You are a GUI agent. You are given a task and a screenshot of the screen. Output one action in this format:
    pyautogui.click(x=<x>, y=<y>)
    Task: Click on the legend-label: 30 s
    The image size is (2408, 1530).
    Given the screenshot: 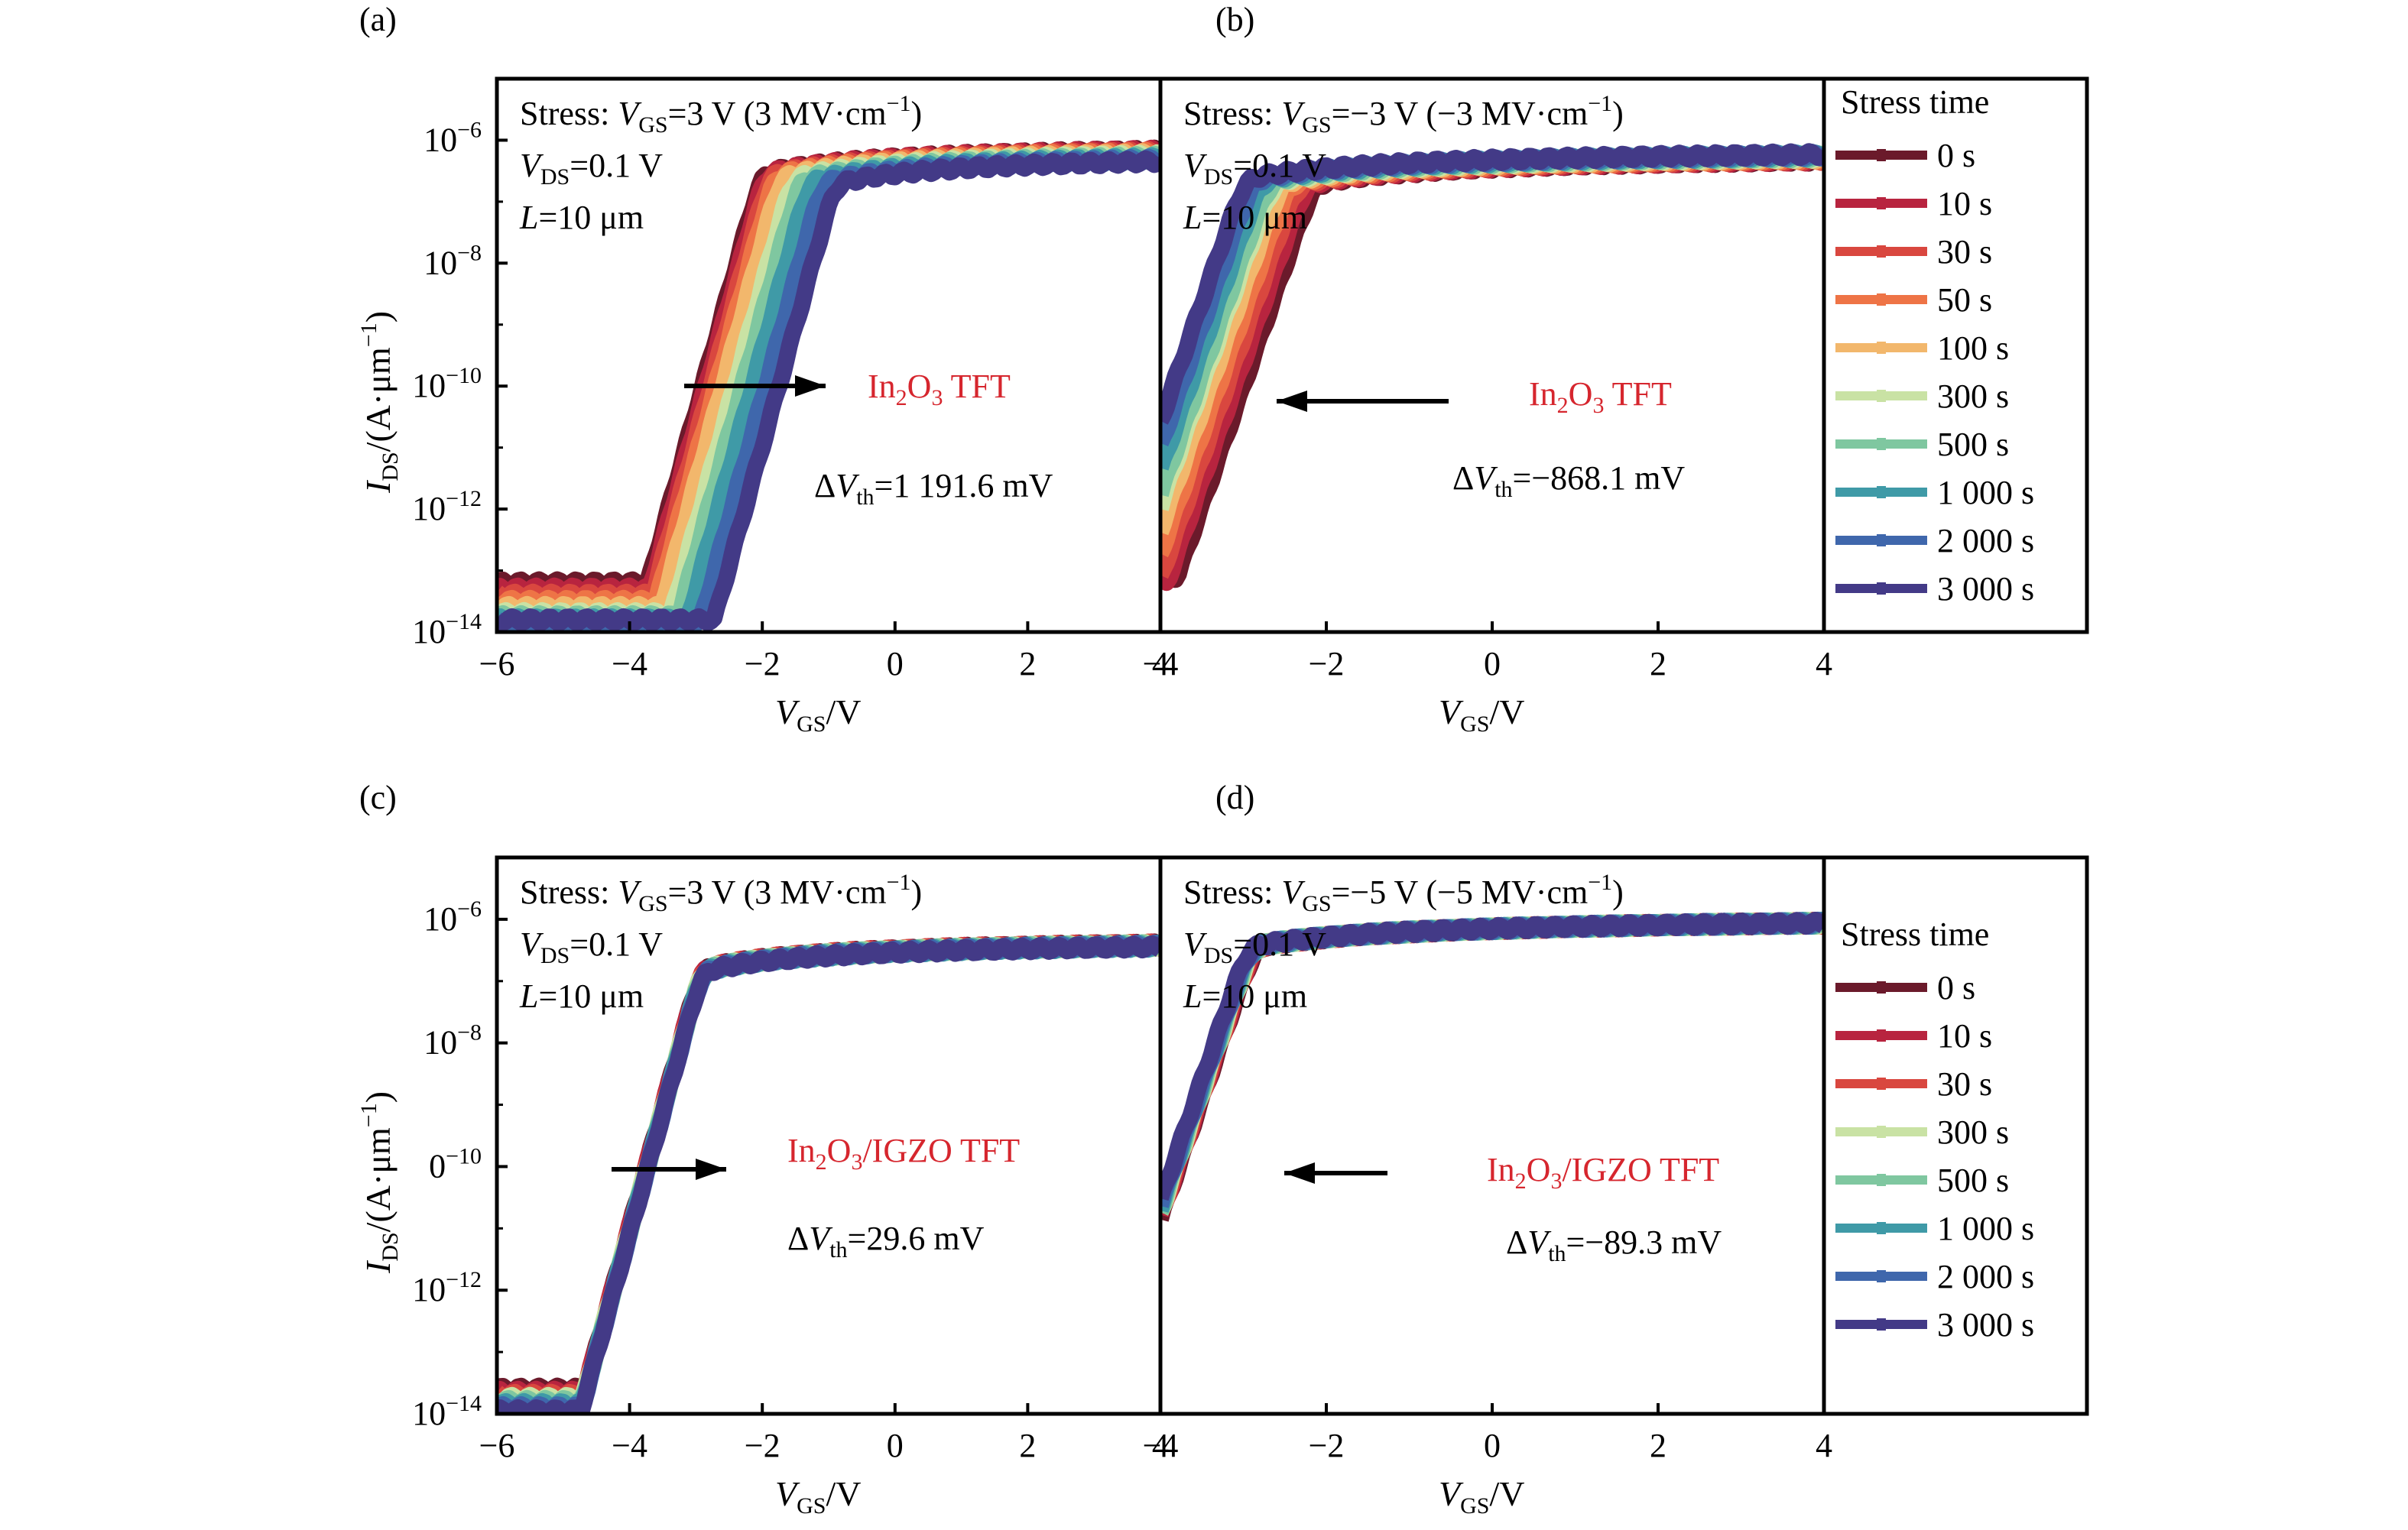 What is the action you would take?
    pyautogui.click(x=1965, y=252)
    